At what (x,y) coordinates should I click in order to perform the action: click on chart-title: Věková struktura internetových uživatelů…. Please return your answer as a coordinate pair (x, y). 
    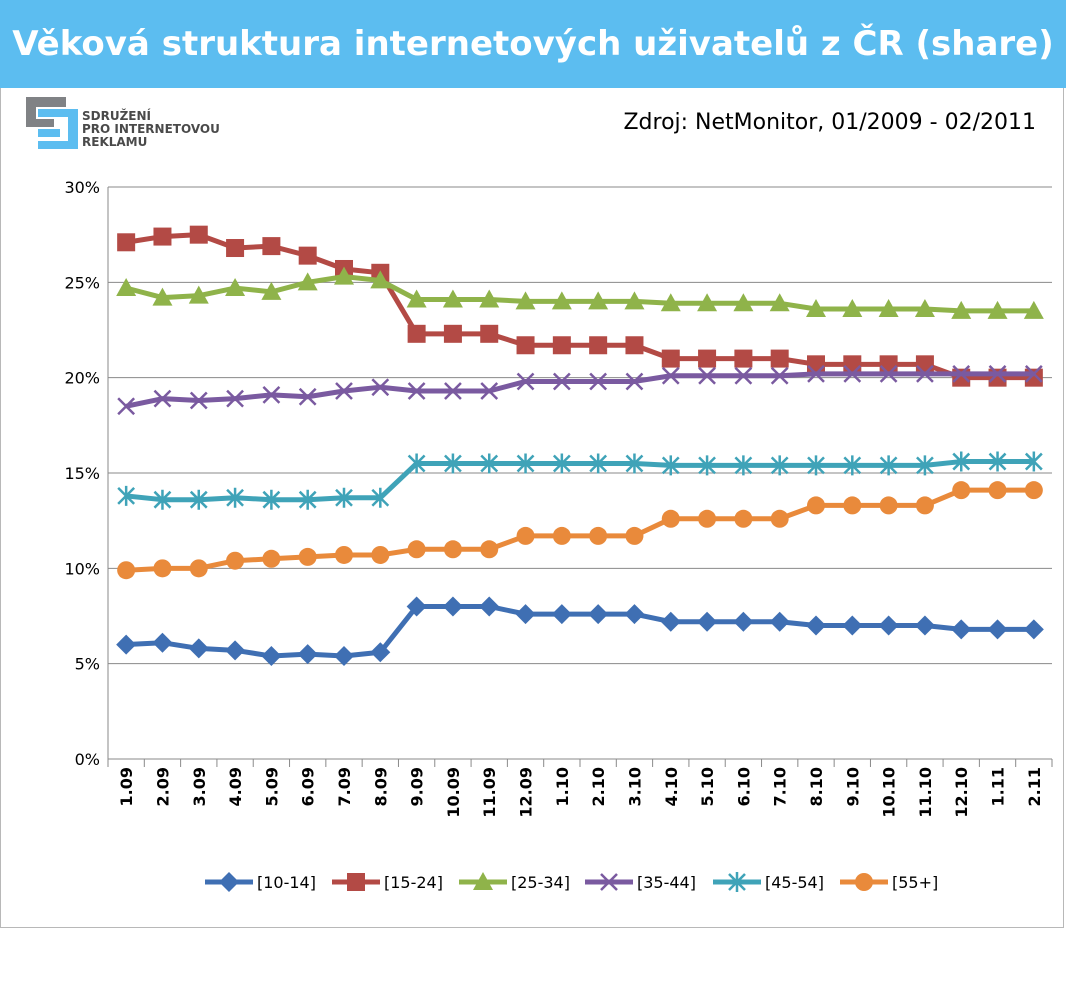
    Looking at the image, I should click on (533, 44).